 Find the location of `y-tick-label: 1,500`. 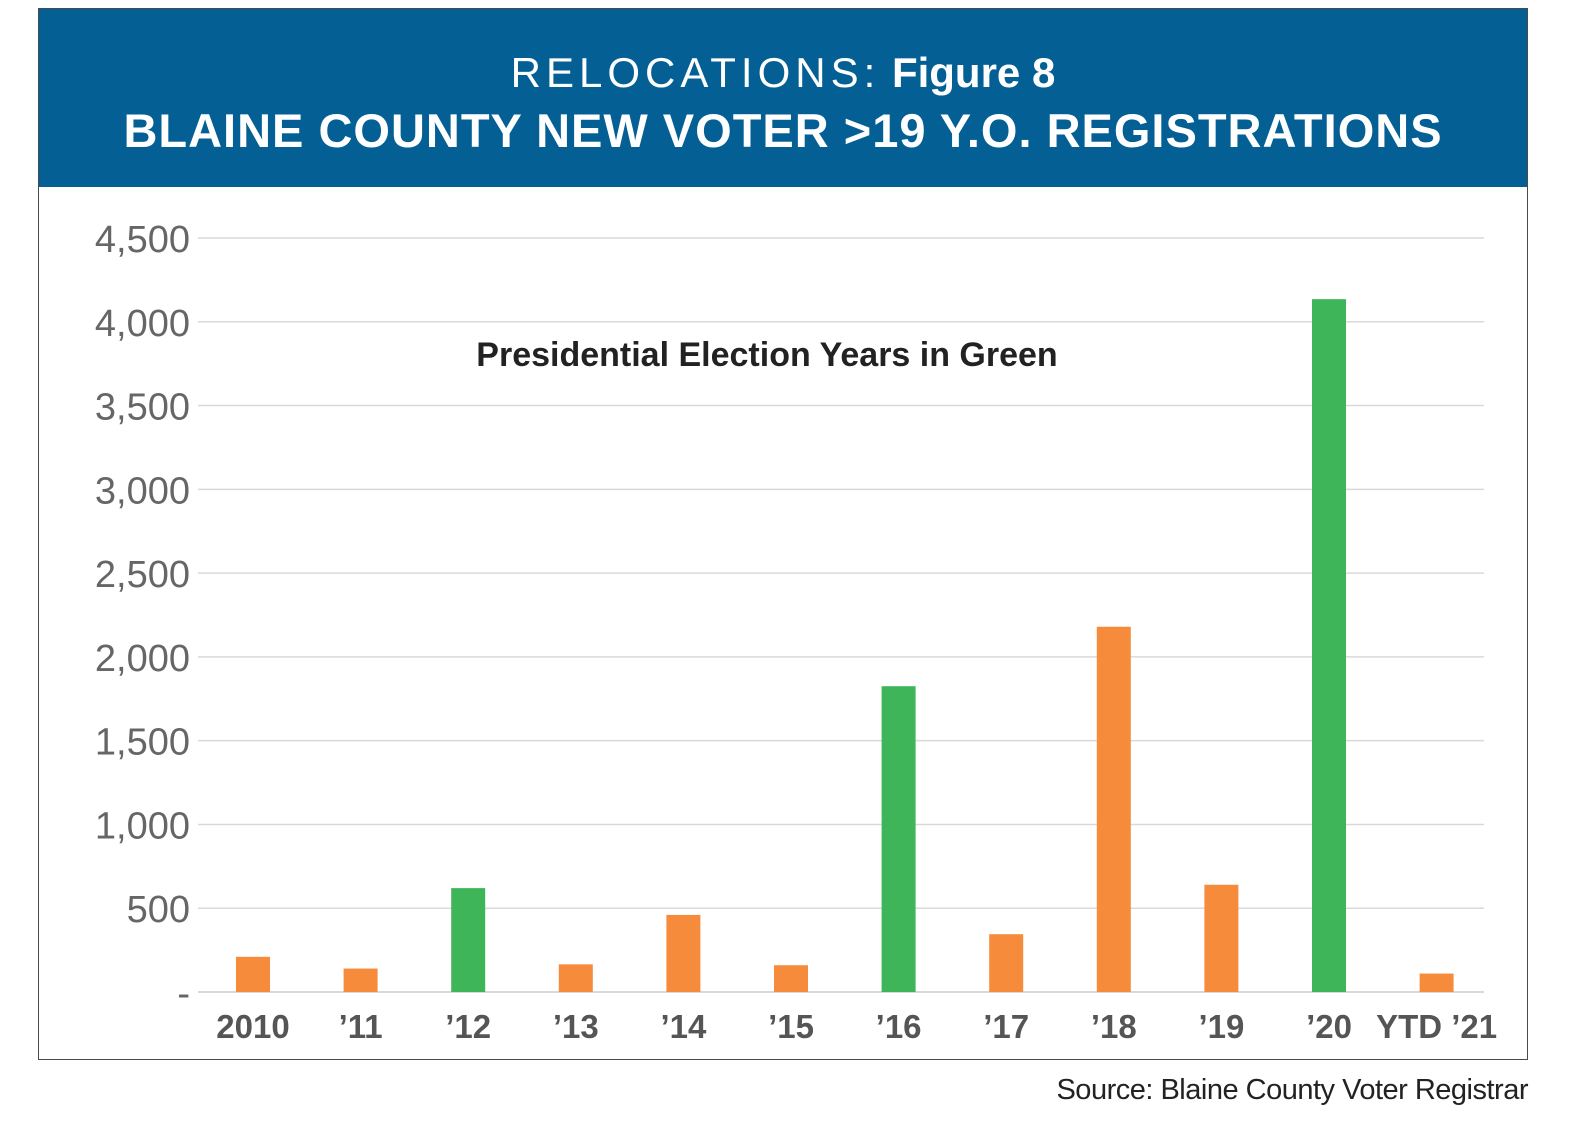

y-tick-label: 1,500 is located at coordinates (142, 743).